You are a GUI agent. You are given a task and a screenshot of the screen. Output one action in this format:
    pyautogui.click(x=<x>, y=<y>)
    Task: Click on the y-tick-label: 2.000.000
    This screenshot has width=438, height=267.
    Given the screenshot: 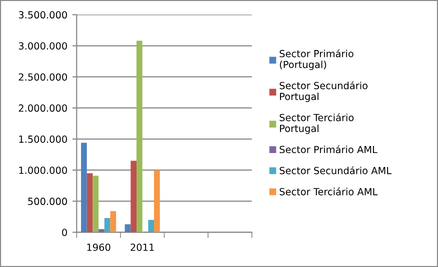 What is the action you would take?
    pyautogui.click(x=42, y=108)
    